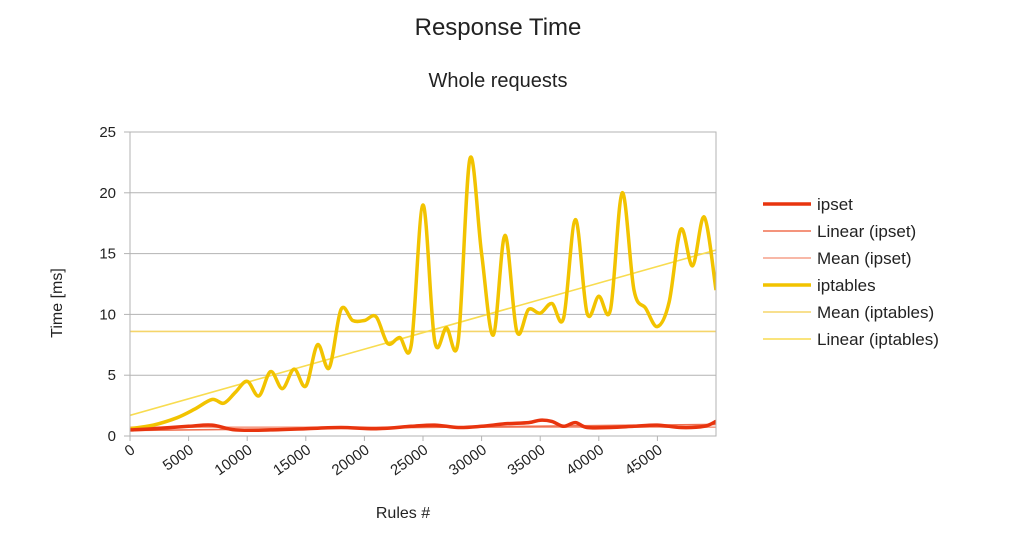 This screenshot has width=1024, height=535. I want to click on y-tick-label: 10, so click(107, 314).